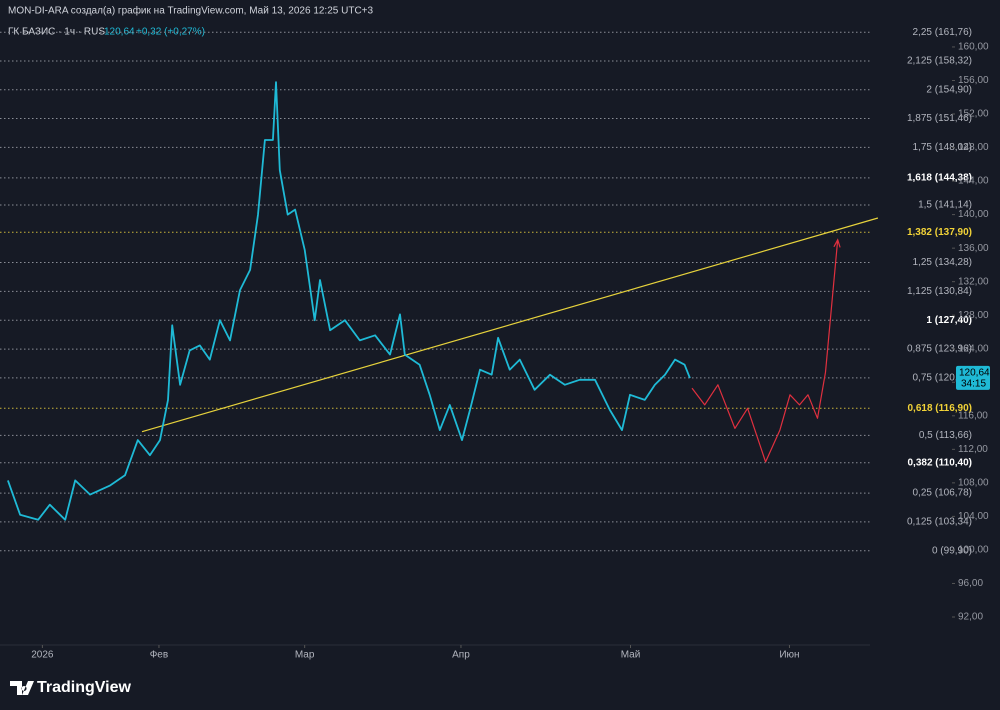  Describe the element at coordinates (973, 384) in the screenshot. I see `price-tag-timer: 34:15` at that location.